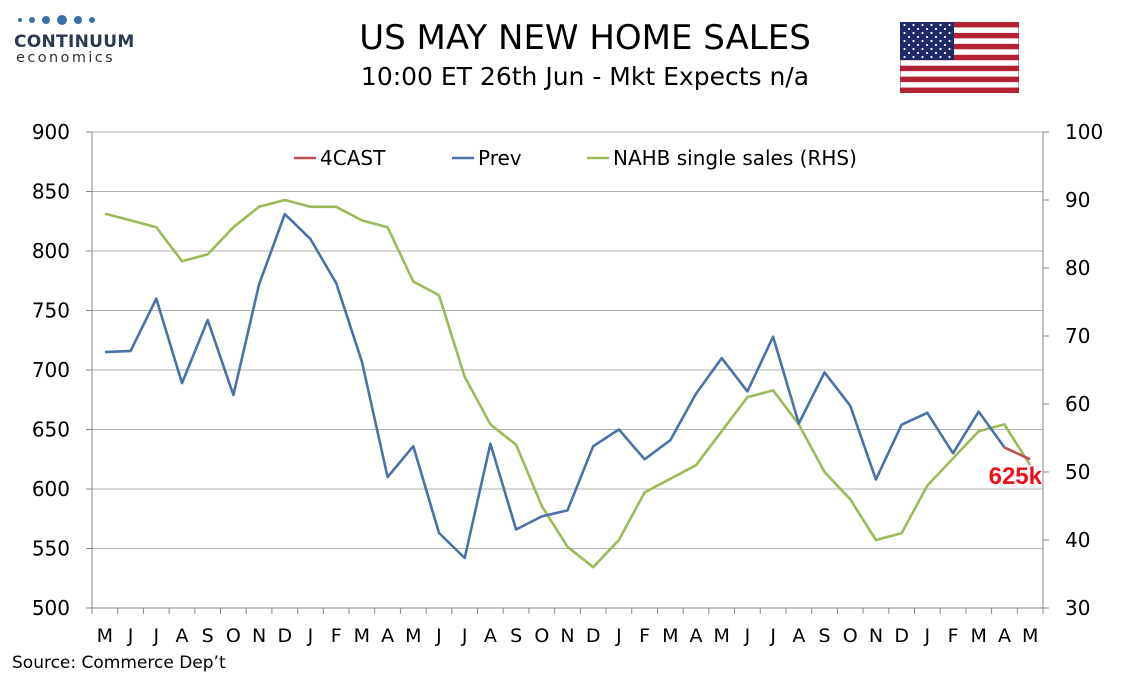 This screenshot has width=1134, height=680. What do you see at coordinates (1077, 268) in the screenshot?
I see `y-right-tick-label: 80` at bounding box center [1077, 268].